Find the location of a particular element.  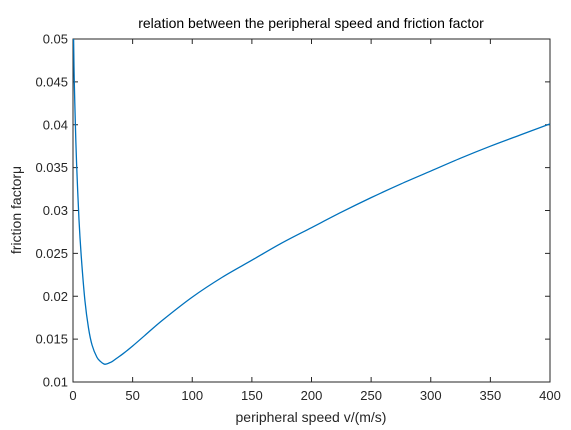

x-tick-label: 0 is located at coordinates (72, 395).